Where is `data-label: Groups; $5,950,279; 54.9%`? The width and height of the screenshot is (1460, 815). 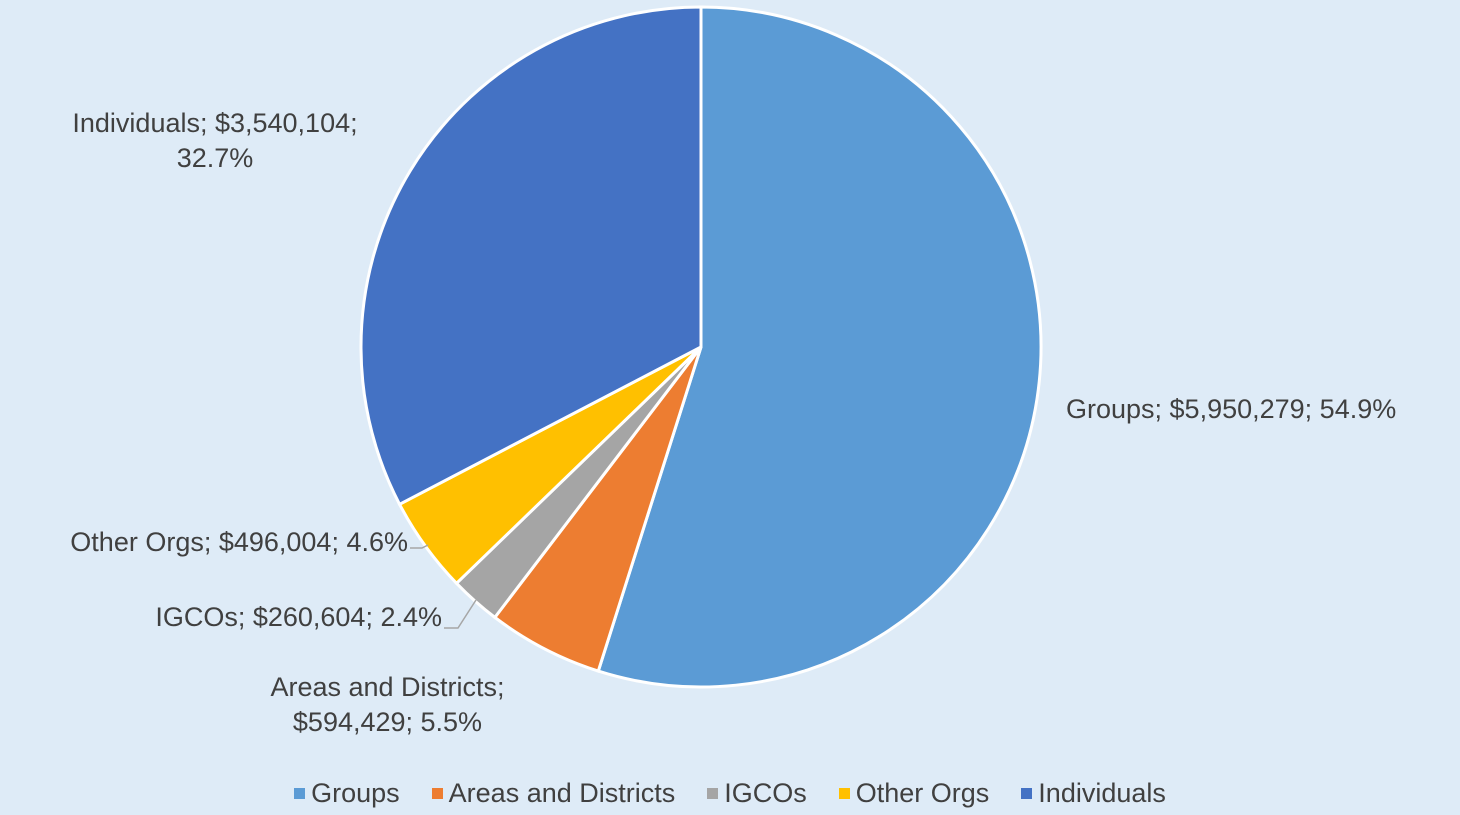 data-label: Groups; $5,950,279; 54.9% is located at coordinates (1231, 409).